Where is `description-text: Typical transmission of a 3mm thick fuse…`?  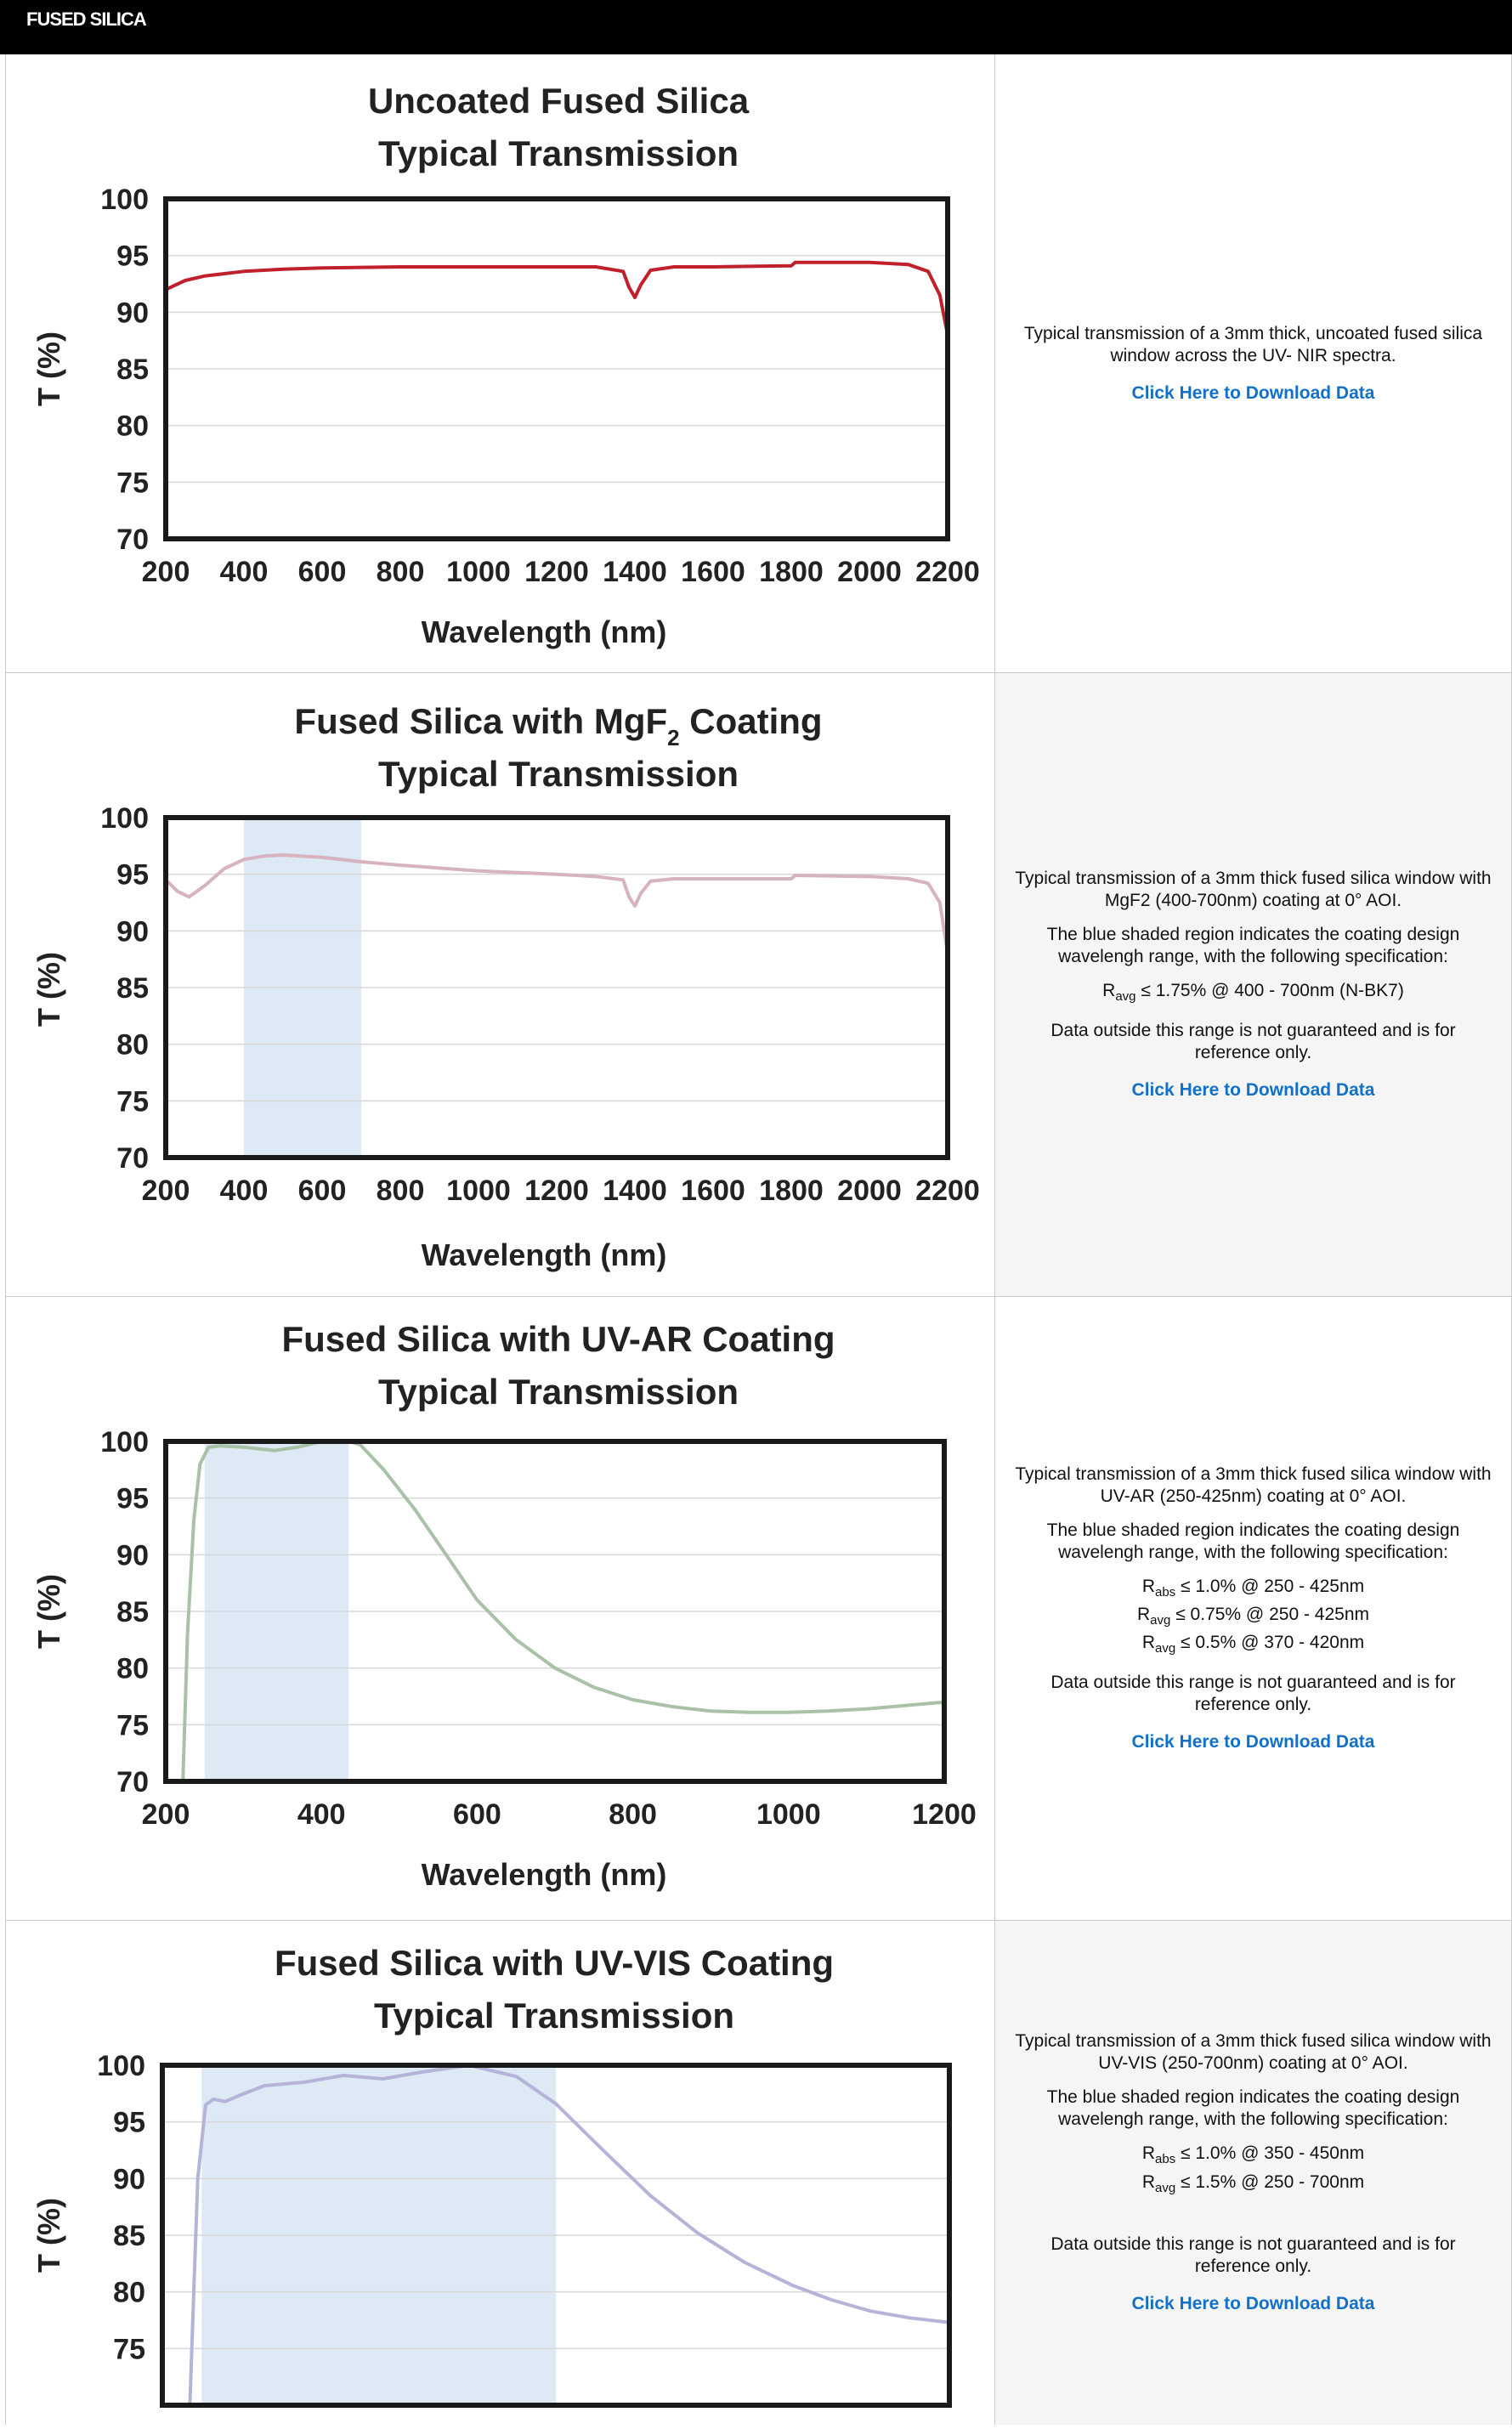 description-text: Typical transmission of a 3mm thick fuse… is located at coordinates (1253, 2052).